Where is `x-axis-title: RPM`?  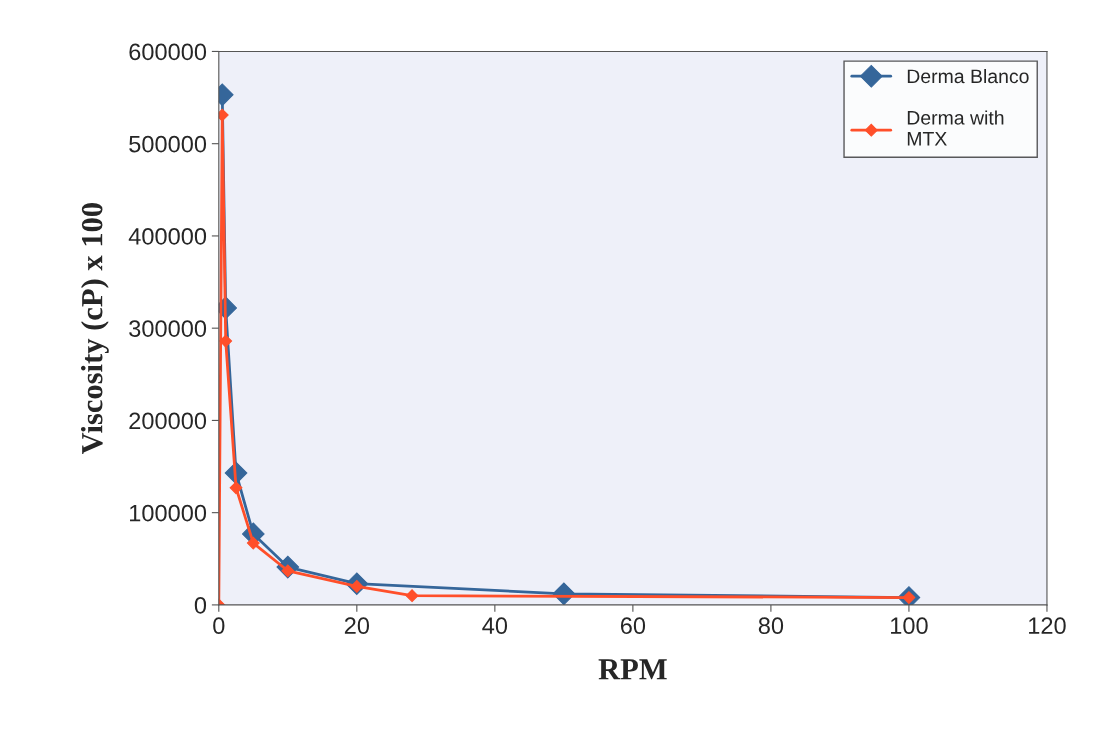 x-axis-title: RPM is located at coordinates (632, 669).